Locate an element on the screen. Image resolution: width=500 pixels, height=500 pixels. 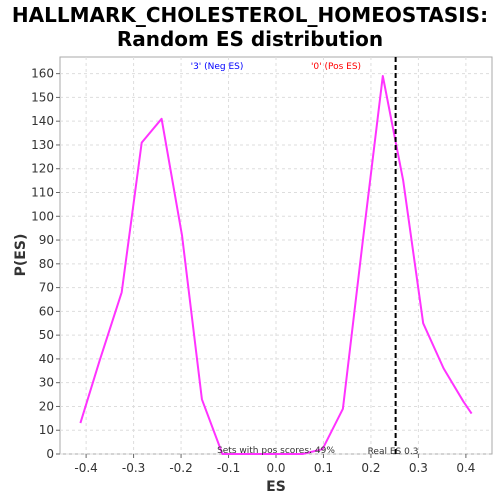
chart-title-line-2: Random ES distribution is located at coordinates (250, 39).